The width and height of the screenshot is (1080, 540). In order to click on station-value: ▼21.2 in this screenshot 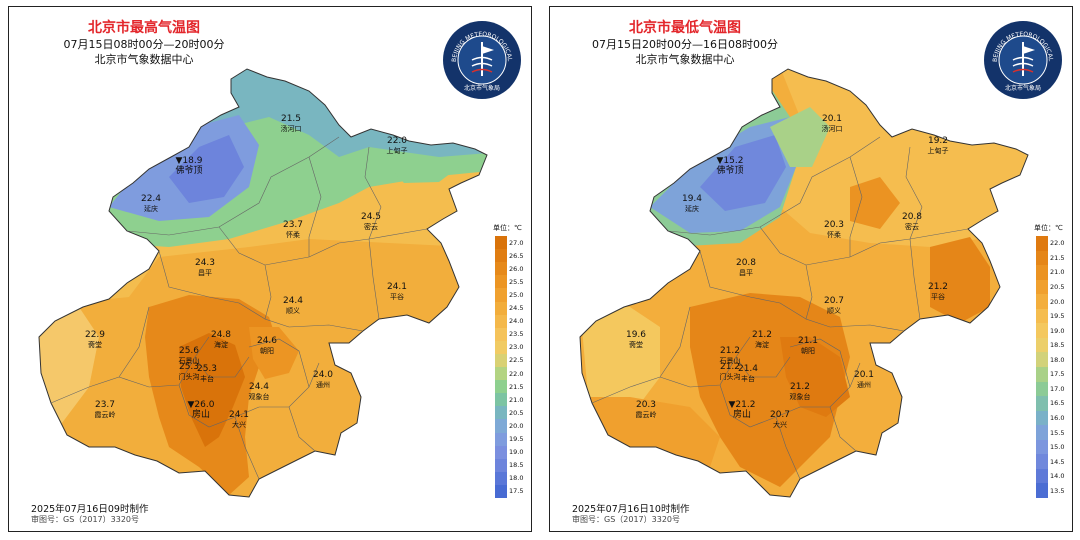, I will do `click(742, 405)`.